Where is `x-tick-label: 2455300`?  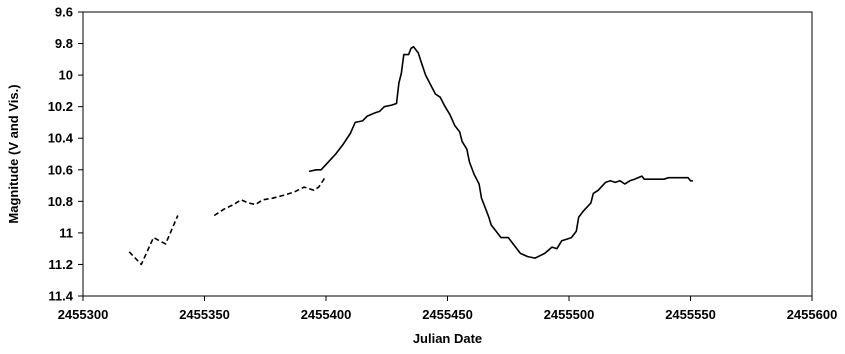
x-tick-label: 2455300 is located at coordinates (83, 314).